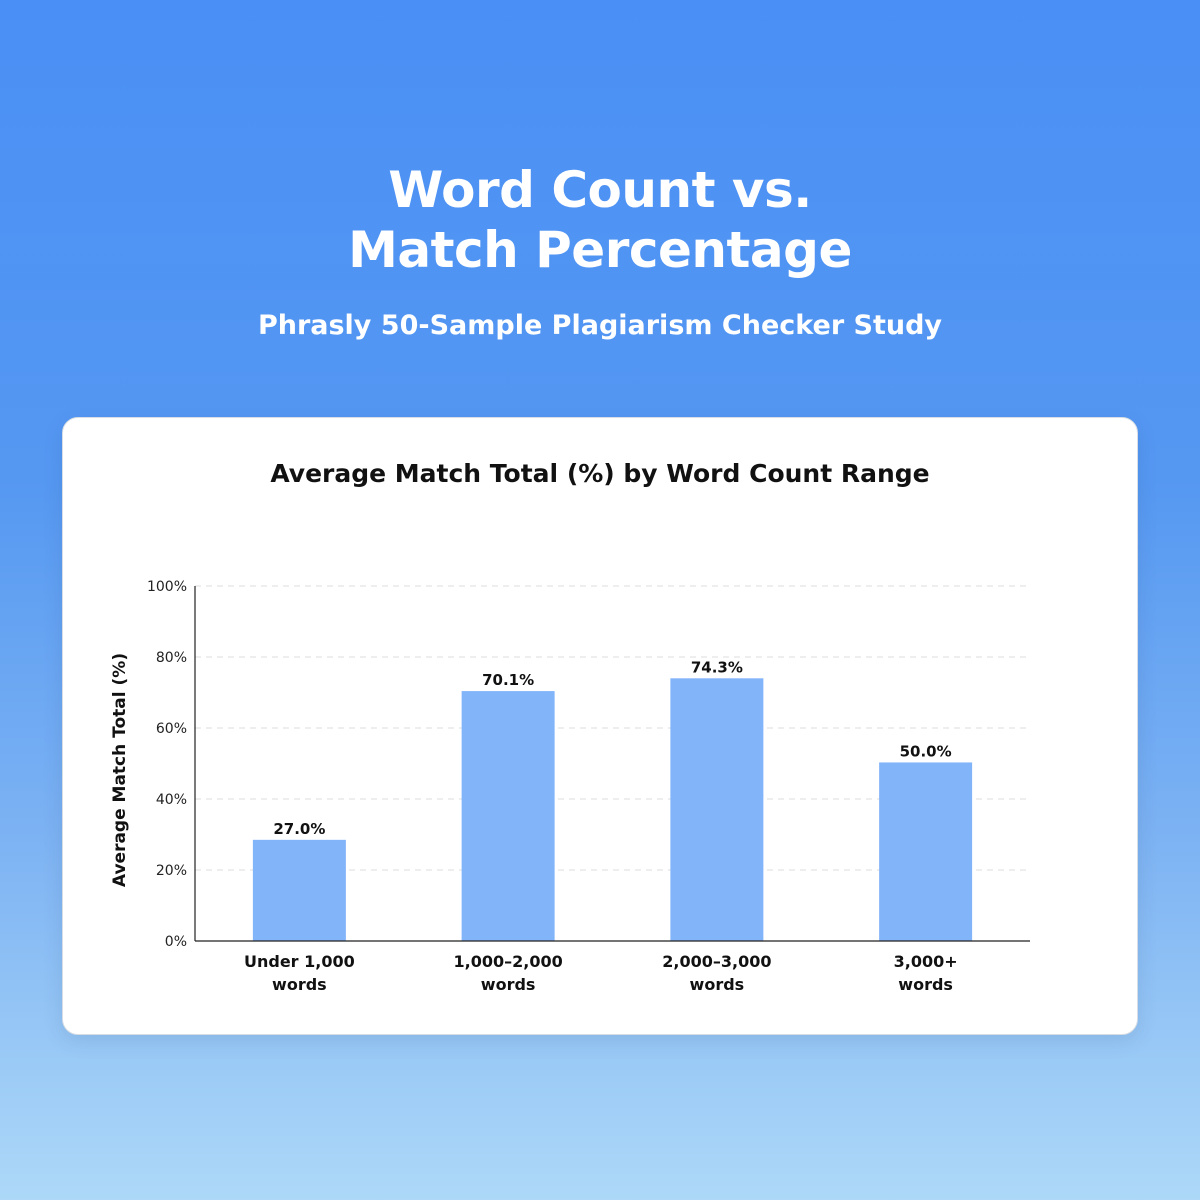 The height and width of the screenshot is (1200, 1200). Describe the element at coordinates (120, 770) in the screenshot. I see `y-axis-label: Average Match Total (%)` at that location.